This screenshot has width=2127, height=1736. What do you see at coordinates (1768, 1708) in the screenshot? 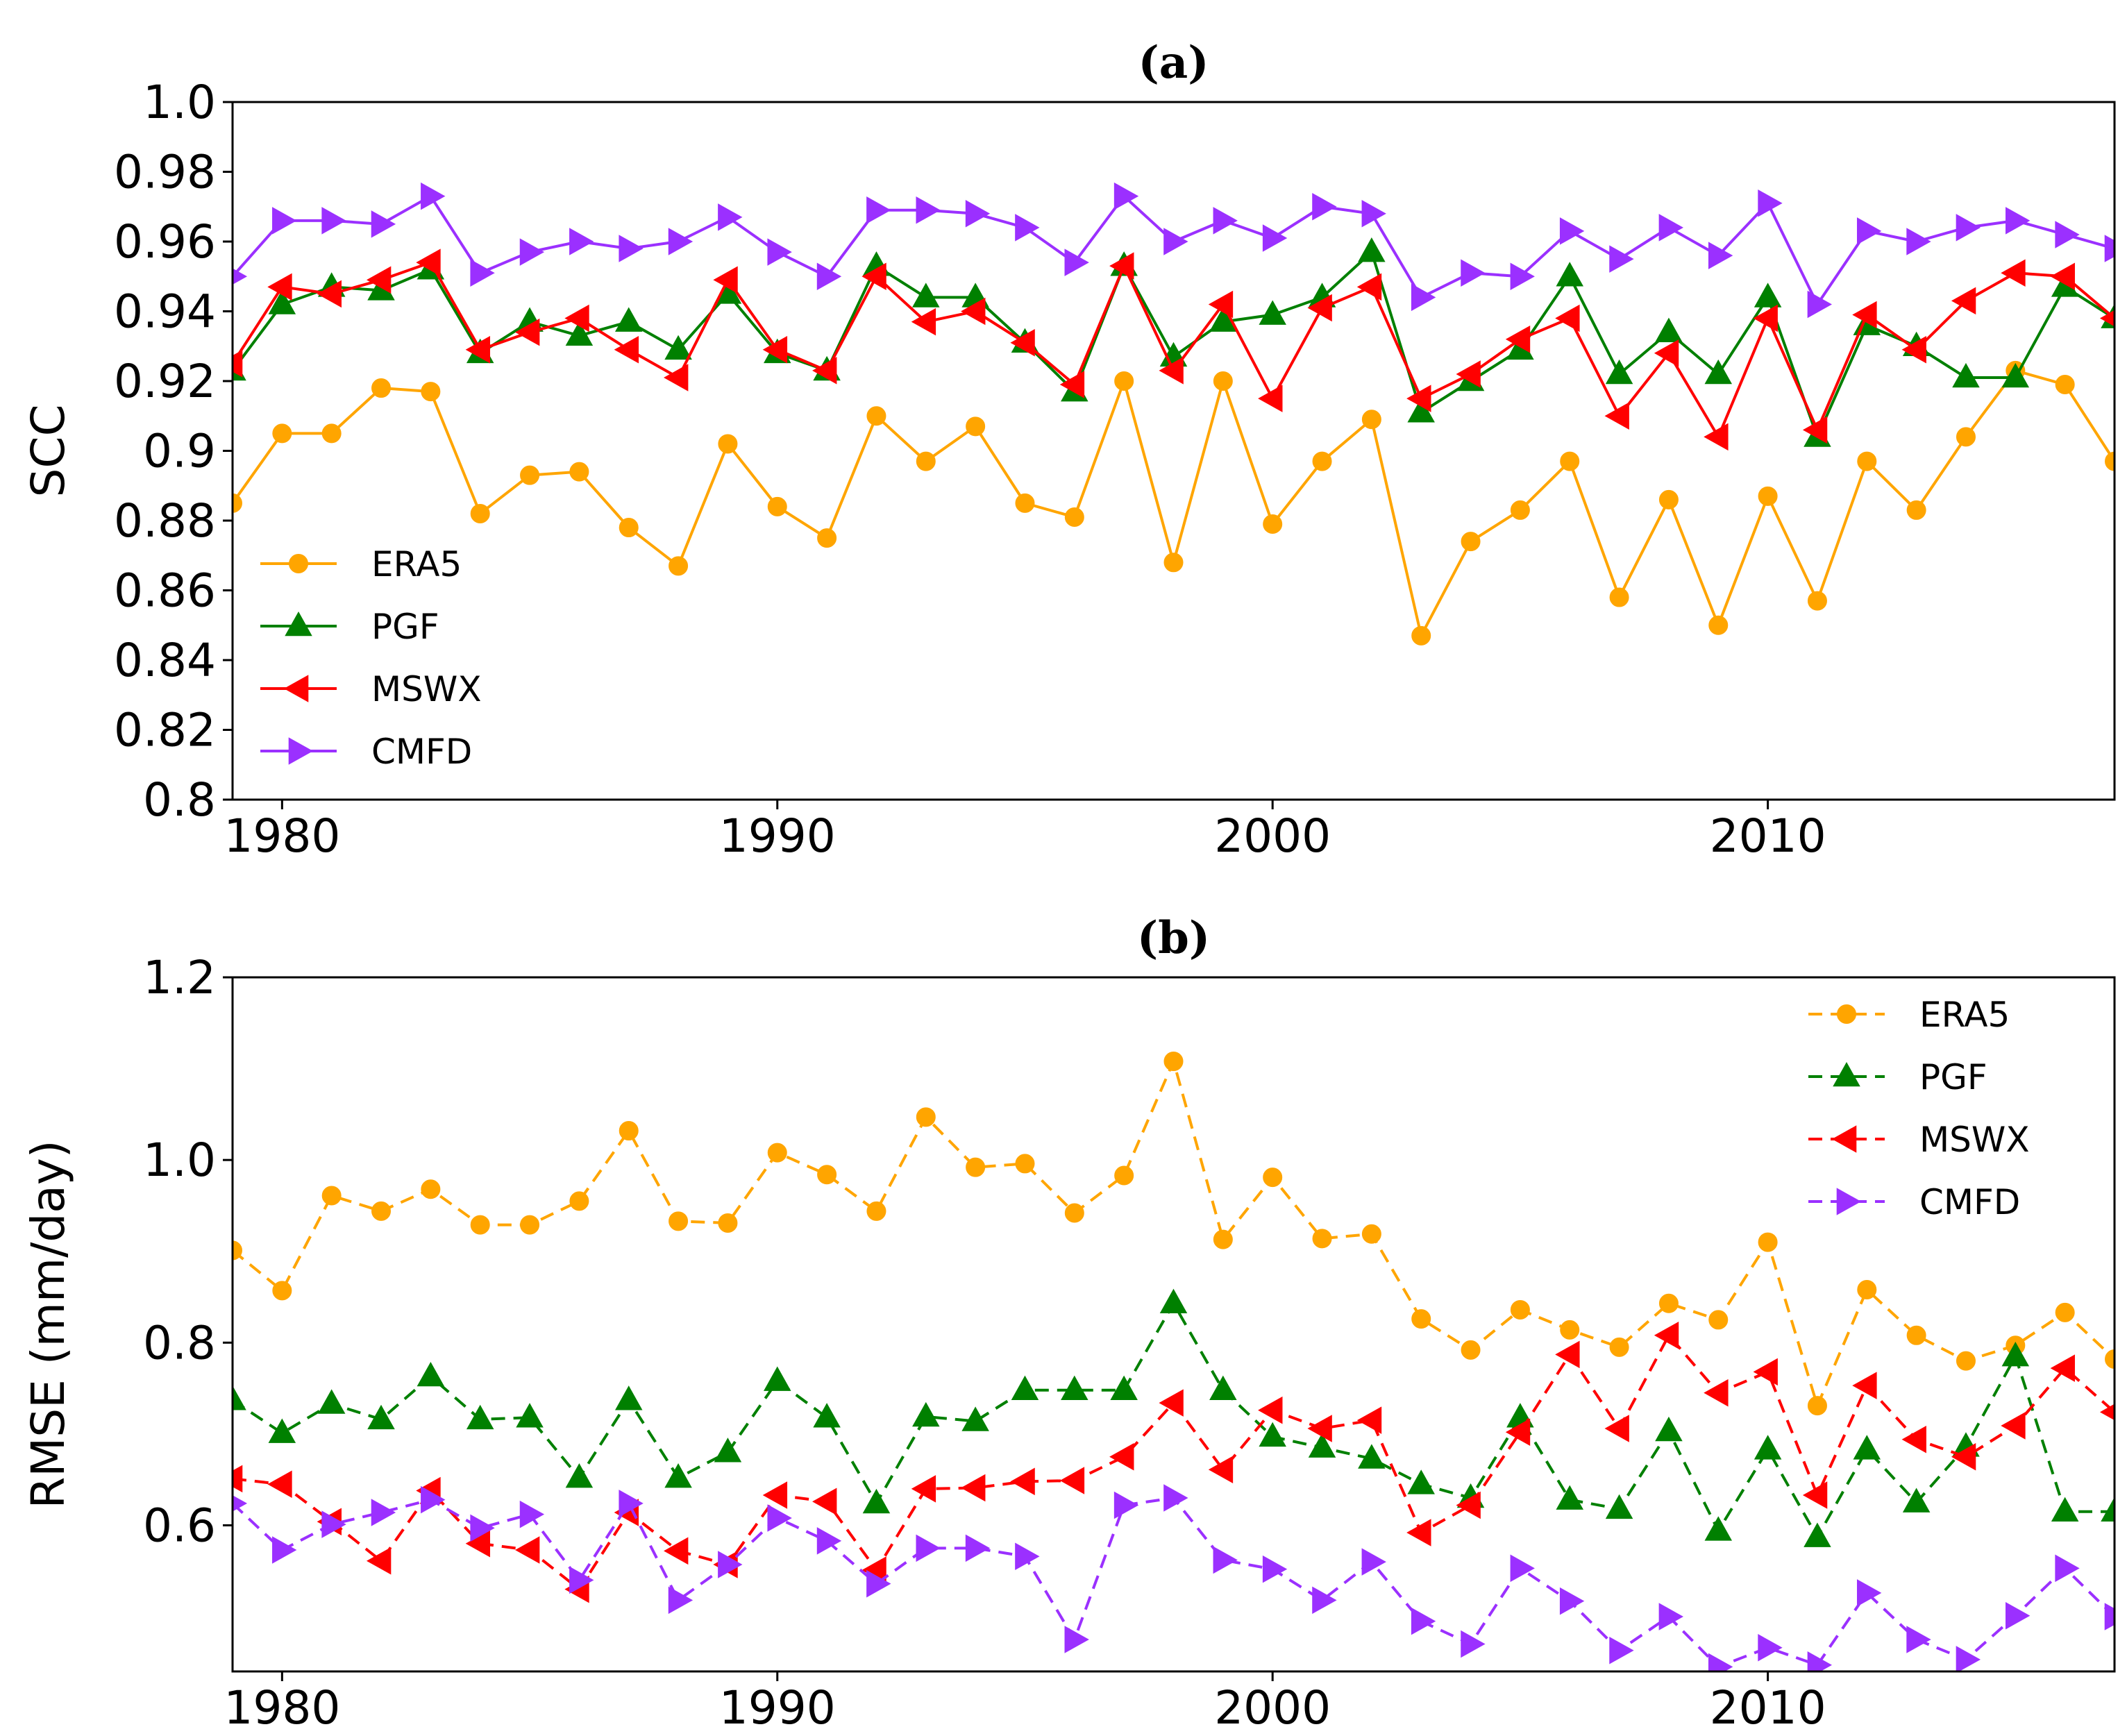
I see `panel-b-xtick-label: 2010` at bounding box center [1768, 1708].